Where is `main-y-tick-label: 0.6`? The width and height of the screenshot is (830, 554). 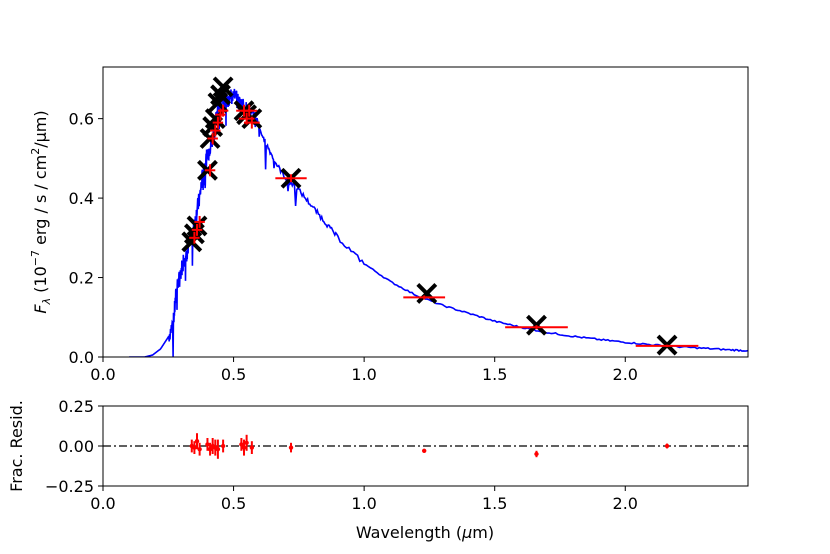 main-y-tick-label: 0.6 is located at coordinates (81, 119).